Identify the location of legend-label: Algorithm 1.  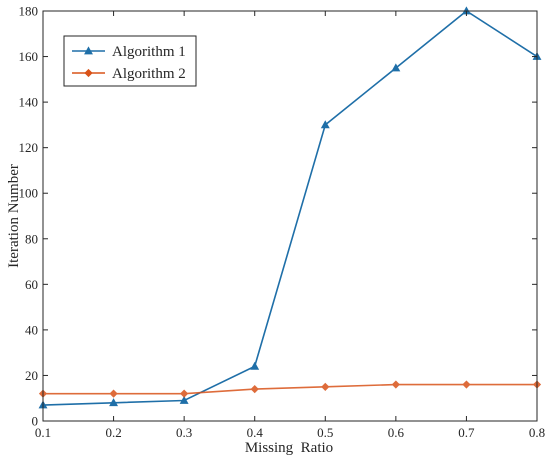
(149, 52).